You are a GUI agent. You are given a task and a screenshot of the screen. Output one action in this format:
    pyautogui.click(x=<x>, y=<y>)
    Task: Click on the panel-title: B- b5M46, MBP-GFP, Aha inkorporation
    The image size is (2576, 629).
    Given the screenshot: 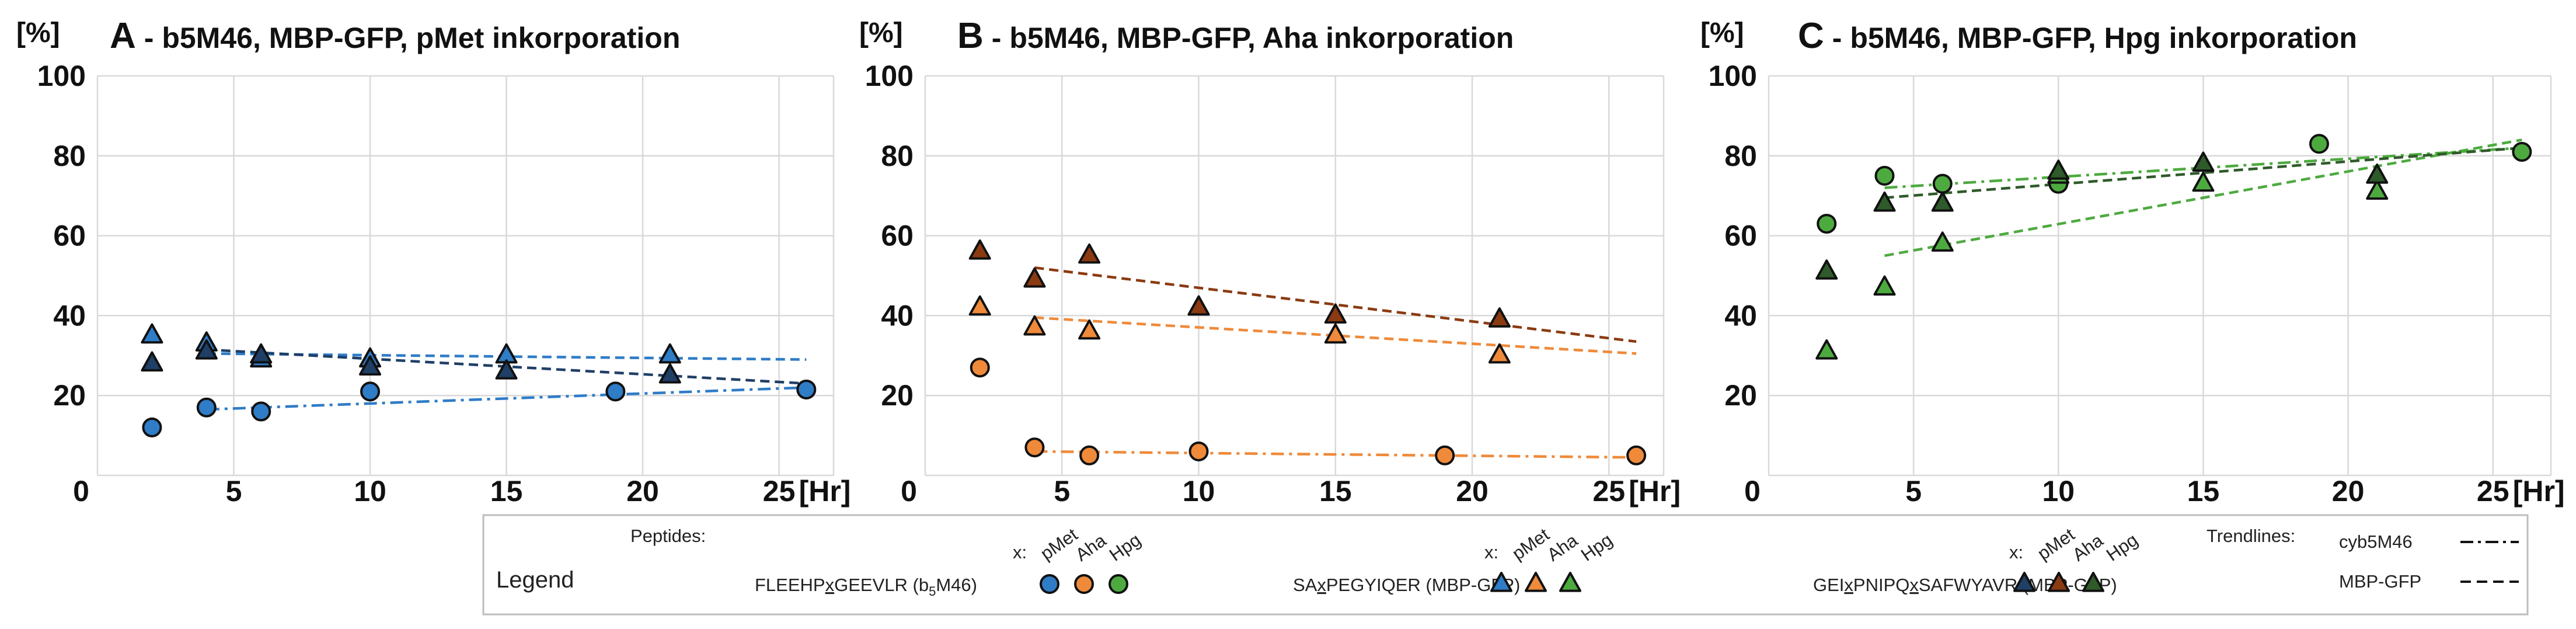 What is the action you would take?
    pyautogui.click(x=1236, y=36)
    